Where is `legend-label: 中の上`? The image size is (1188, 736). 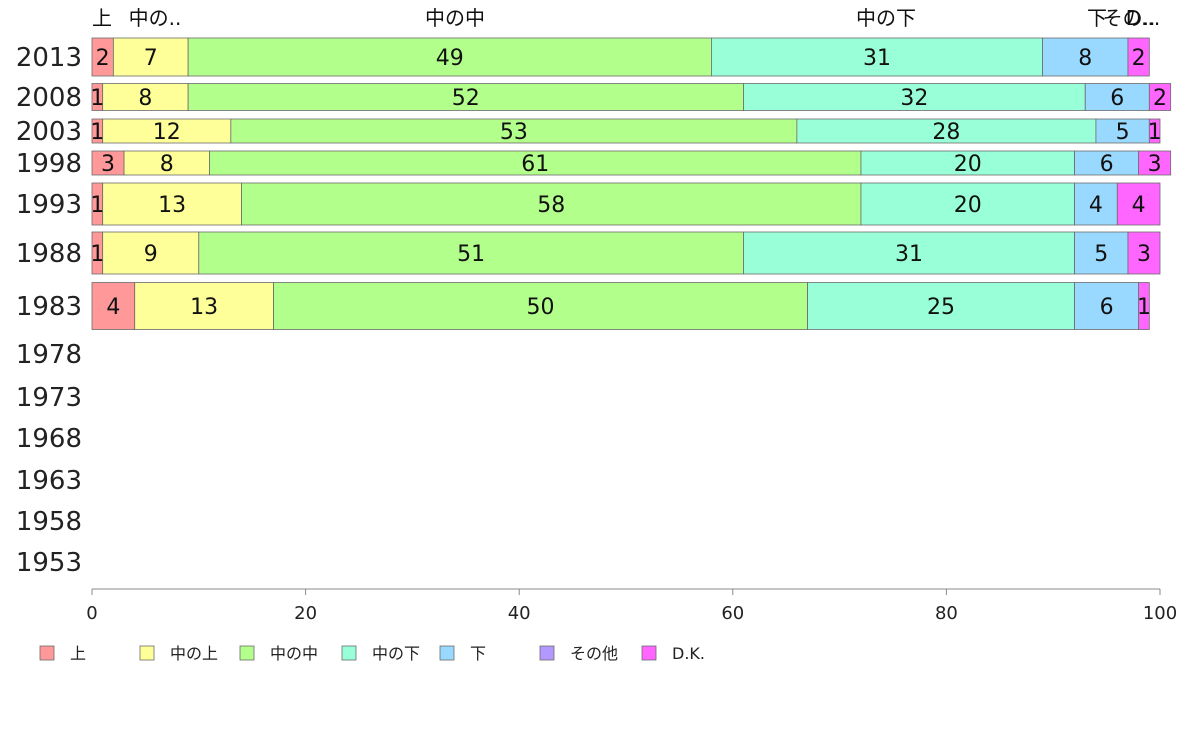
legend-label: 中の上 is located at coordinates (194, 653).